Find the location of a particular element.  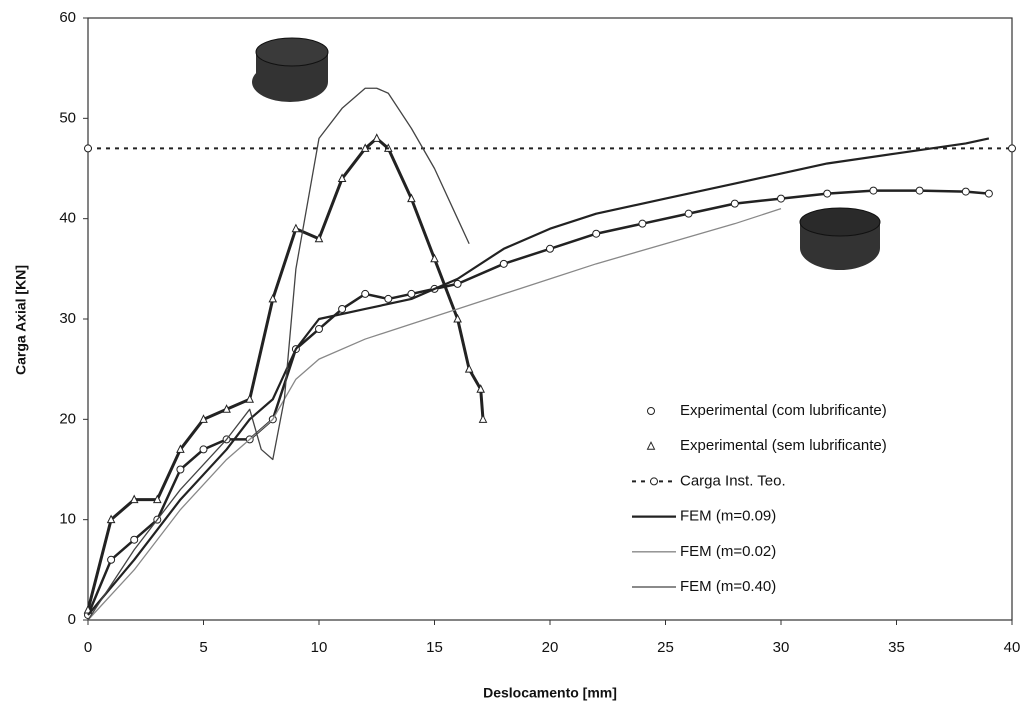

y-tick-label: 30 is located at coordinates (67, 318).